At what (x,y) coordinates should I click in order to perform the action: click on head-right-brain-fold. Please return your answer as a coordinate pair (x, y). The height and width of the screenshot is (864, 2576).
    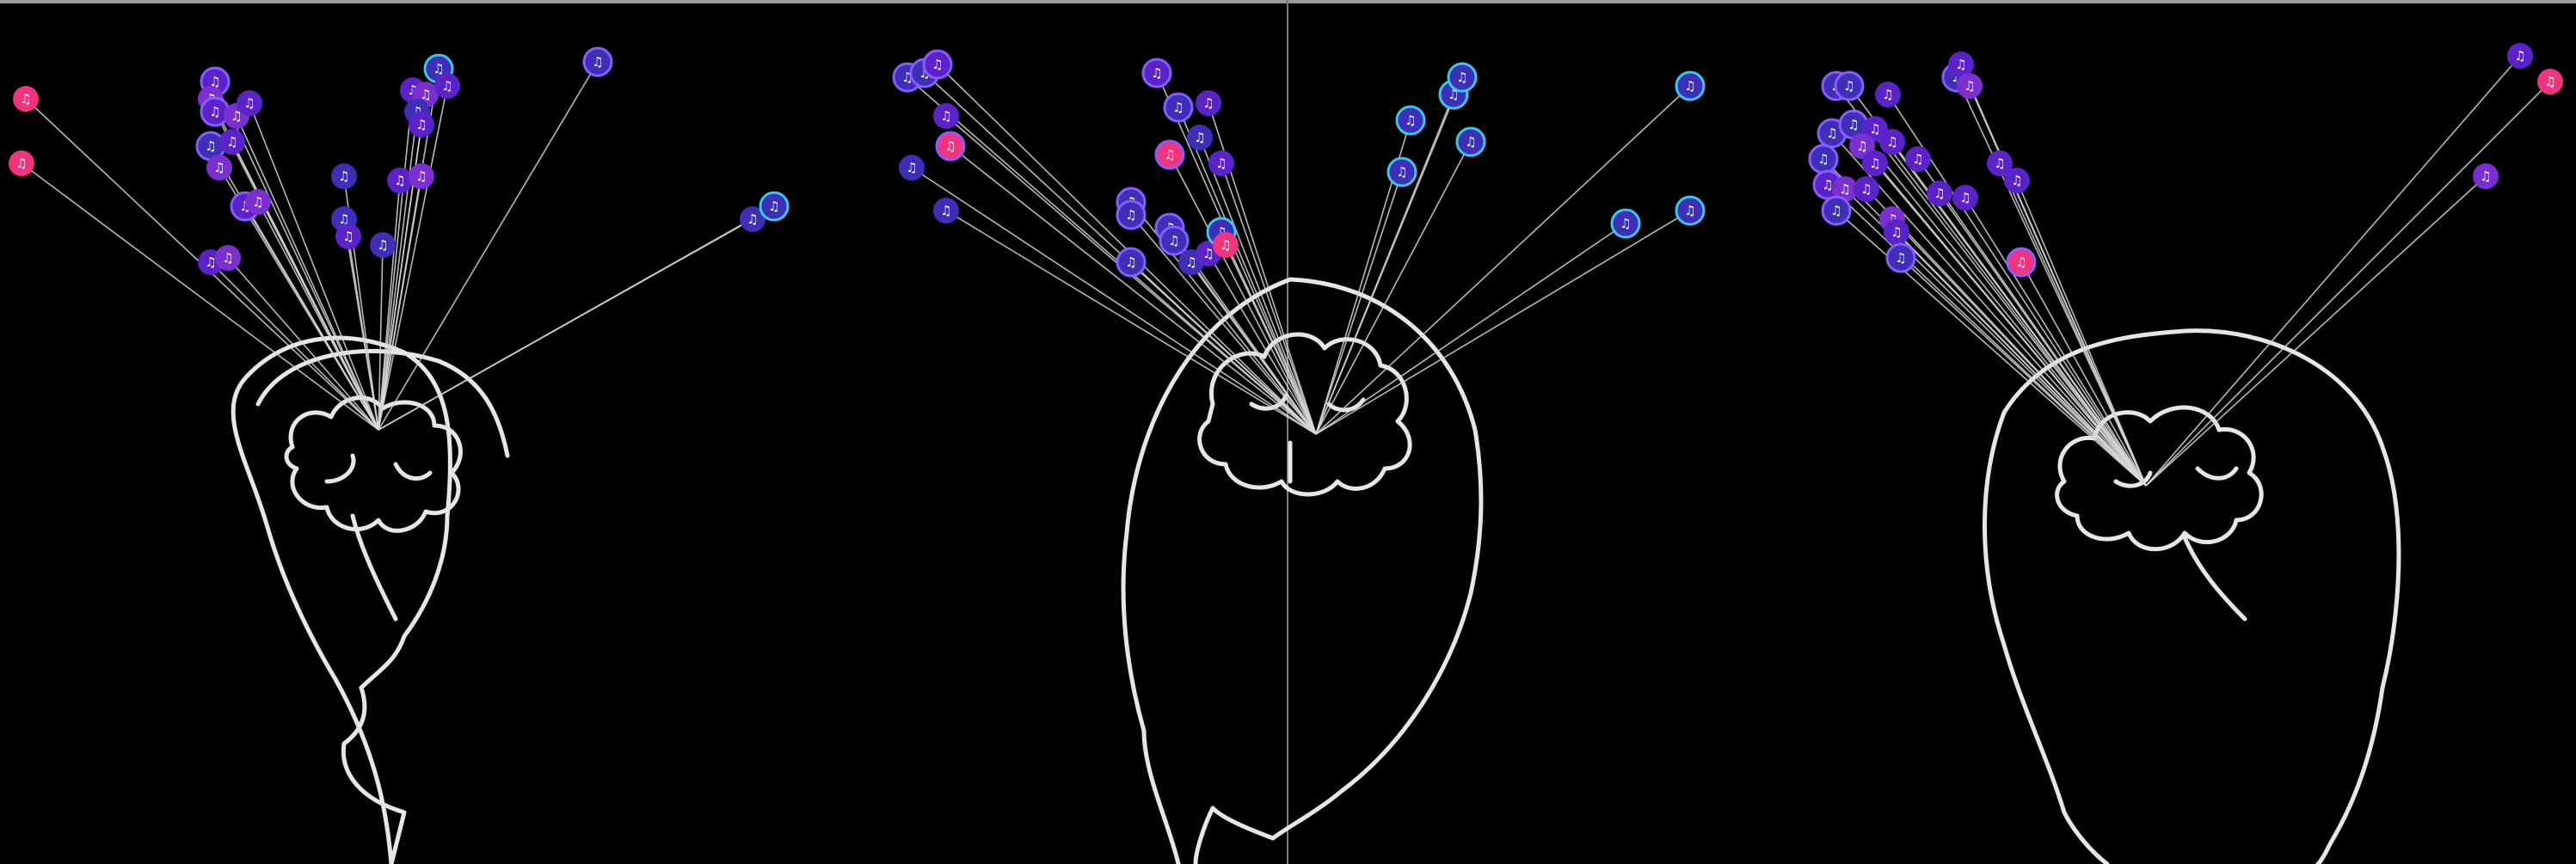
    Looking at the image, I should click on (2180, 544).